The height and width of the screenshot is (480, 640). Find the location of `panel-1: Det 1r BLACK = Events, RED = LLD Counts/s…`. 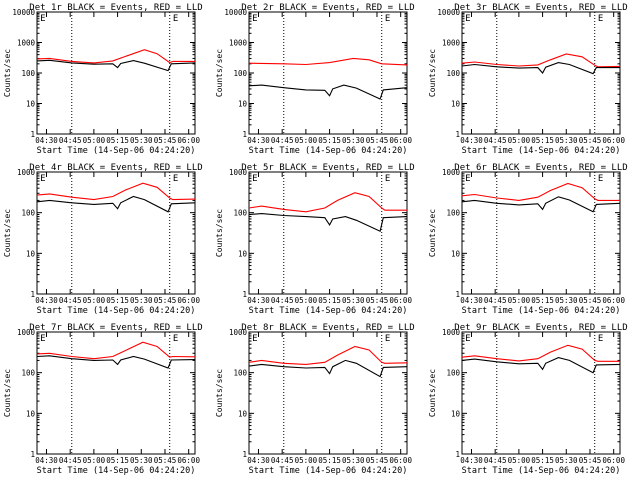

panel-1: Det 1r BLACK = Events, RED = LLD Counts/s… is located at coordinates (103, 79).